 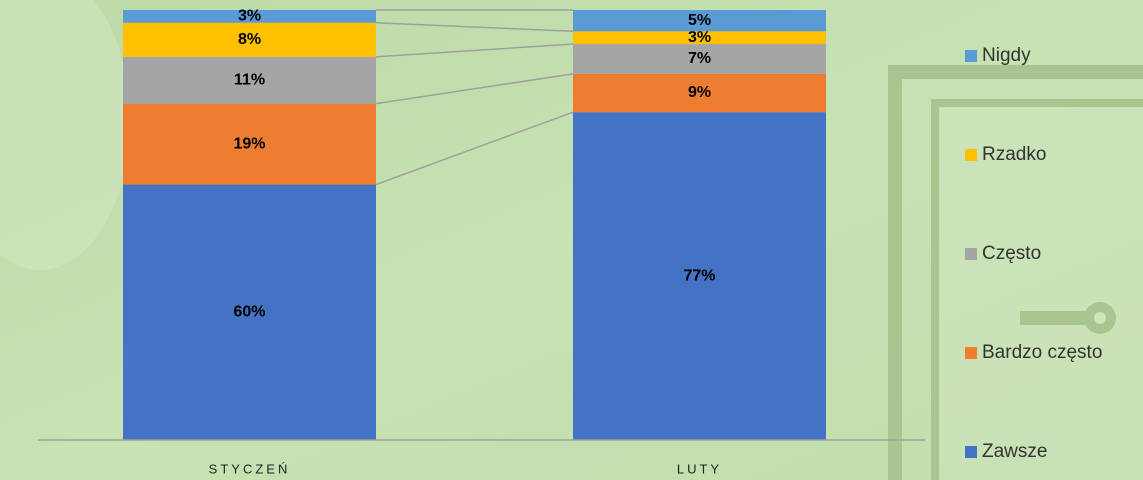 What do you see at coordinates (1042, 352) in the screenshot?
I see `legend-label: Bardzo często` at bounding box center [1042, 352].